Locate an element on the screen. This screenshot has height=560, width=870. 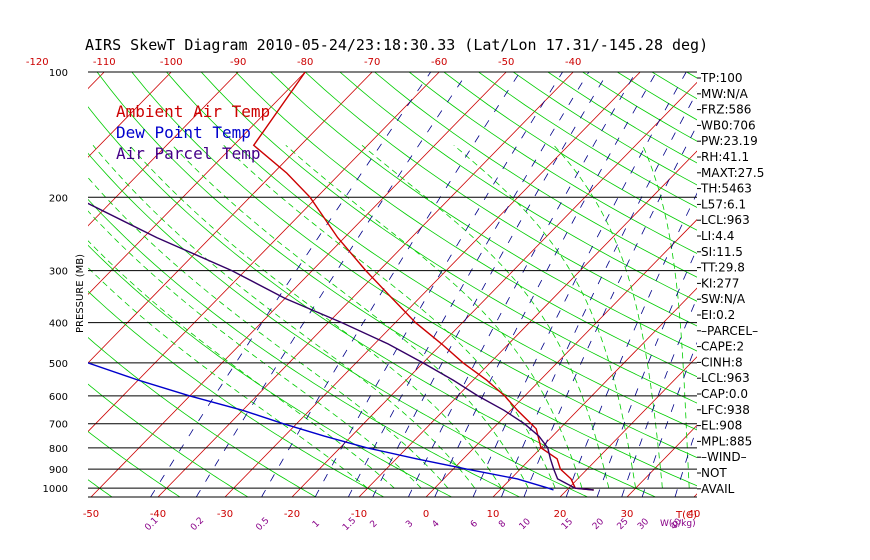
top-temp-tick-label: -120 is located at coordinates (37, 62).